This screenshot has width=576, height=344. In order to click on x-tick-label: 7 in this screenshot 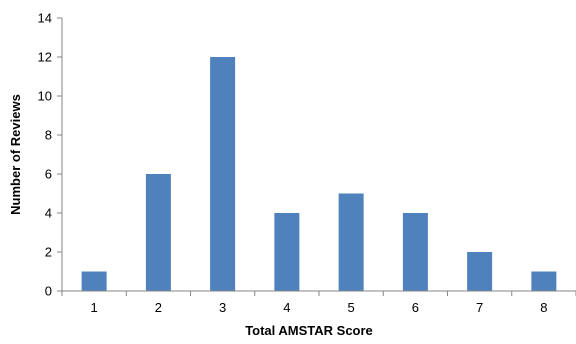, I will do `click(479, 307)`.